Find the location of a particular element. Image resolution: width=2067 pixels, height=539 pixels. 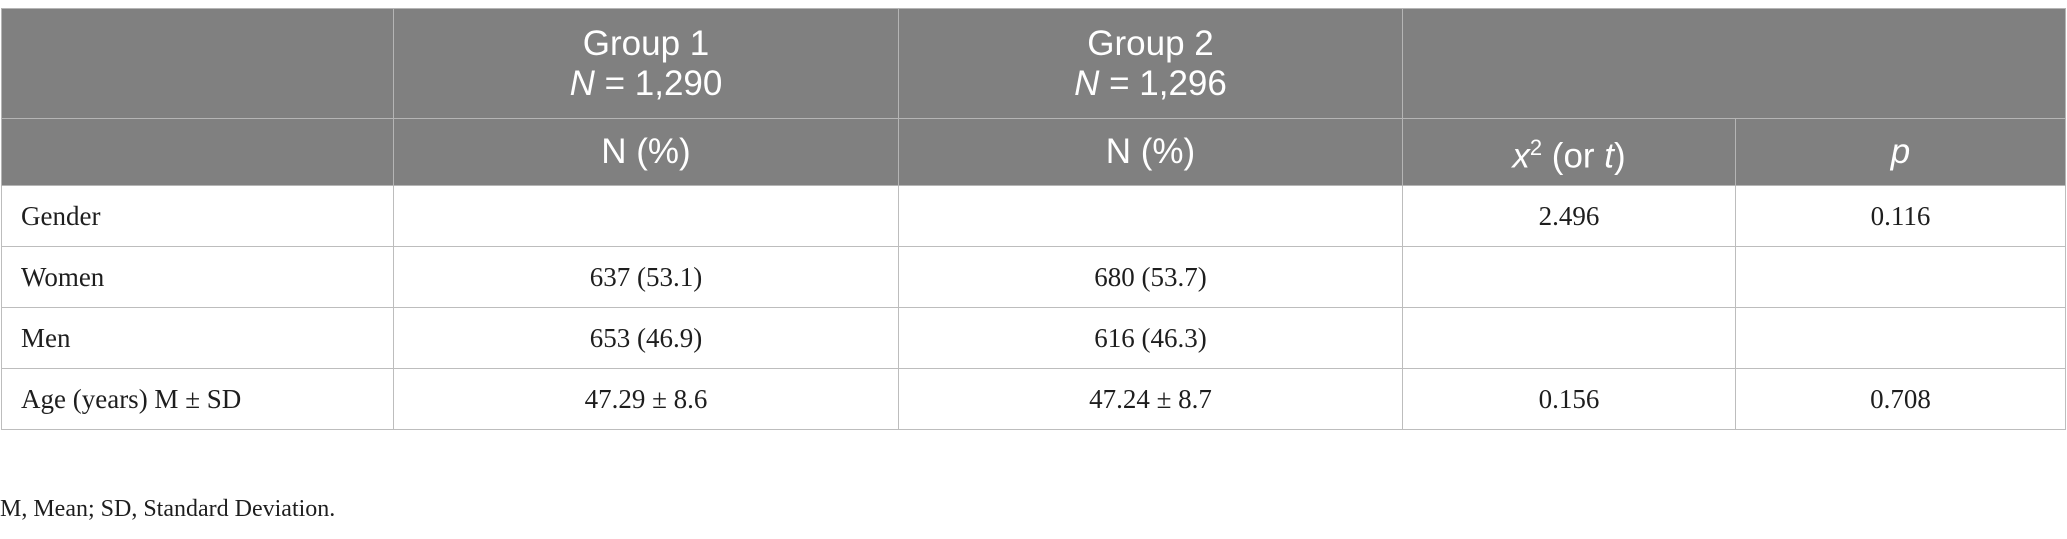

cell-stat: 2.496 is located at coordinates (1569, 216).